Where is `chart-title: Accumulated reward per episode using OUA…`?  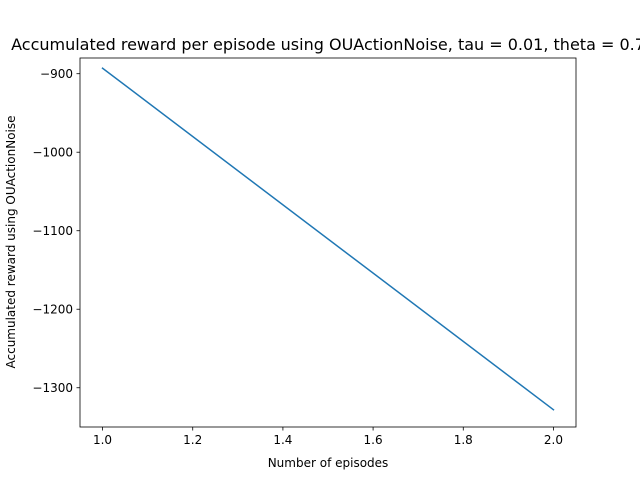
chart-title: Accumulated reward per episode using OUA… is located at coordinates (325, 44).